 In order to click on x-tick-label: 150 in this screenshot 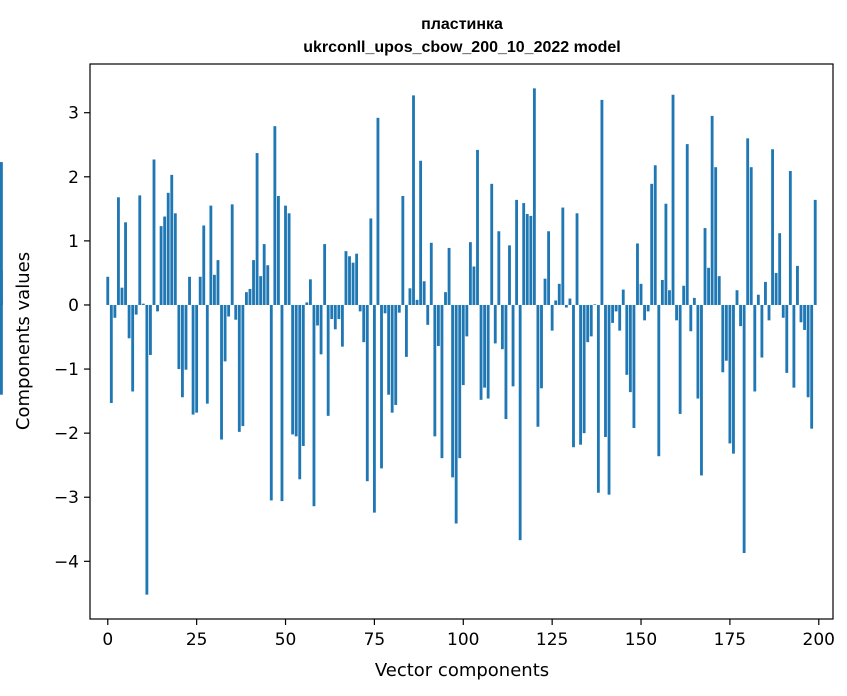, I will do `click(641, 640)`.